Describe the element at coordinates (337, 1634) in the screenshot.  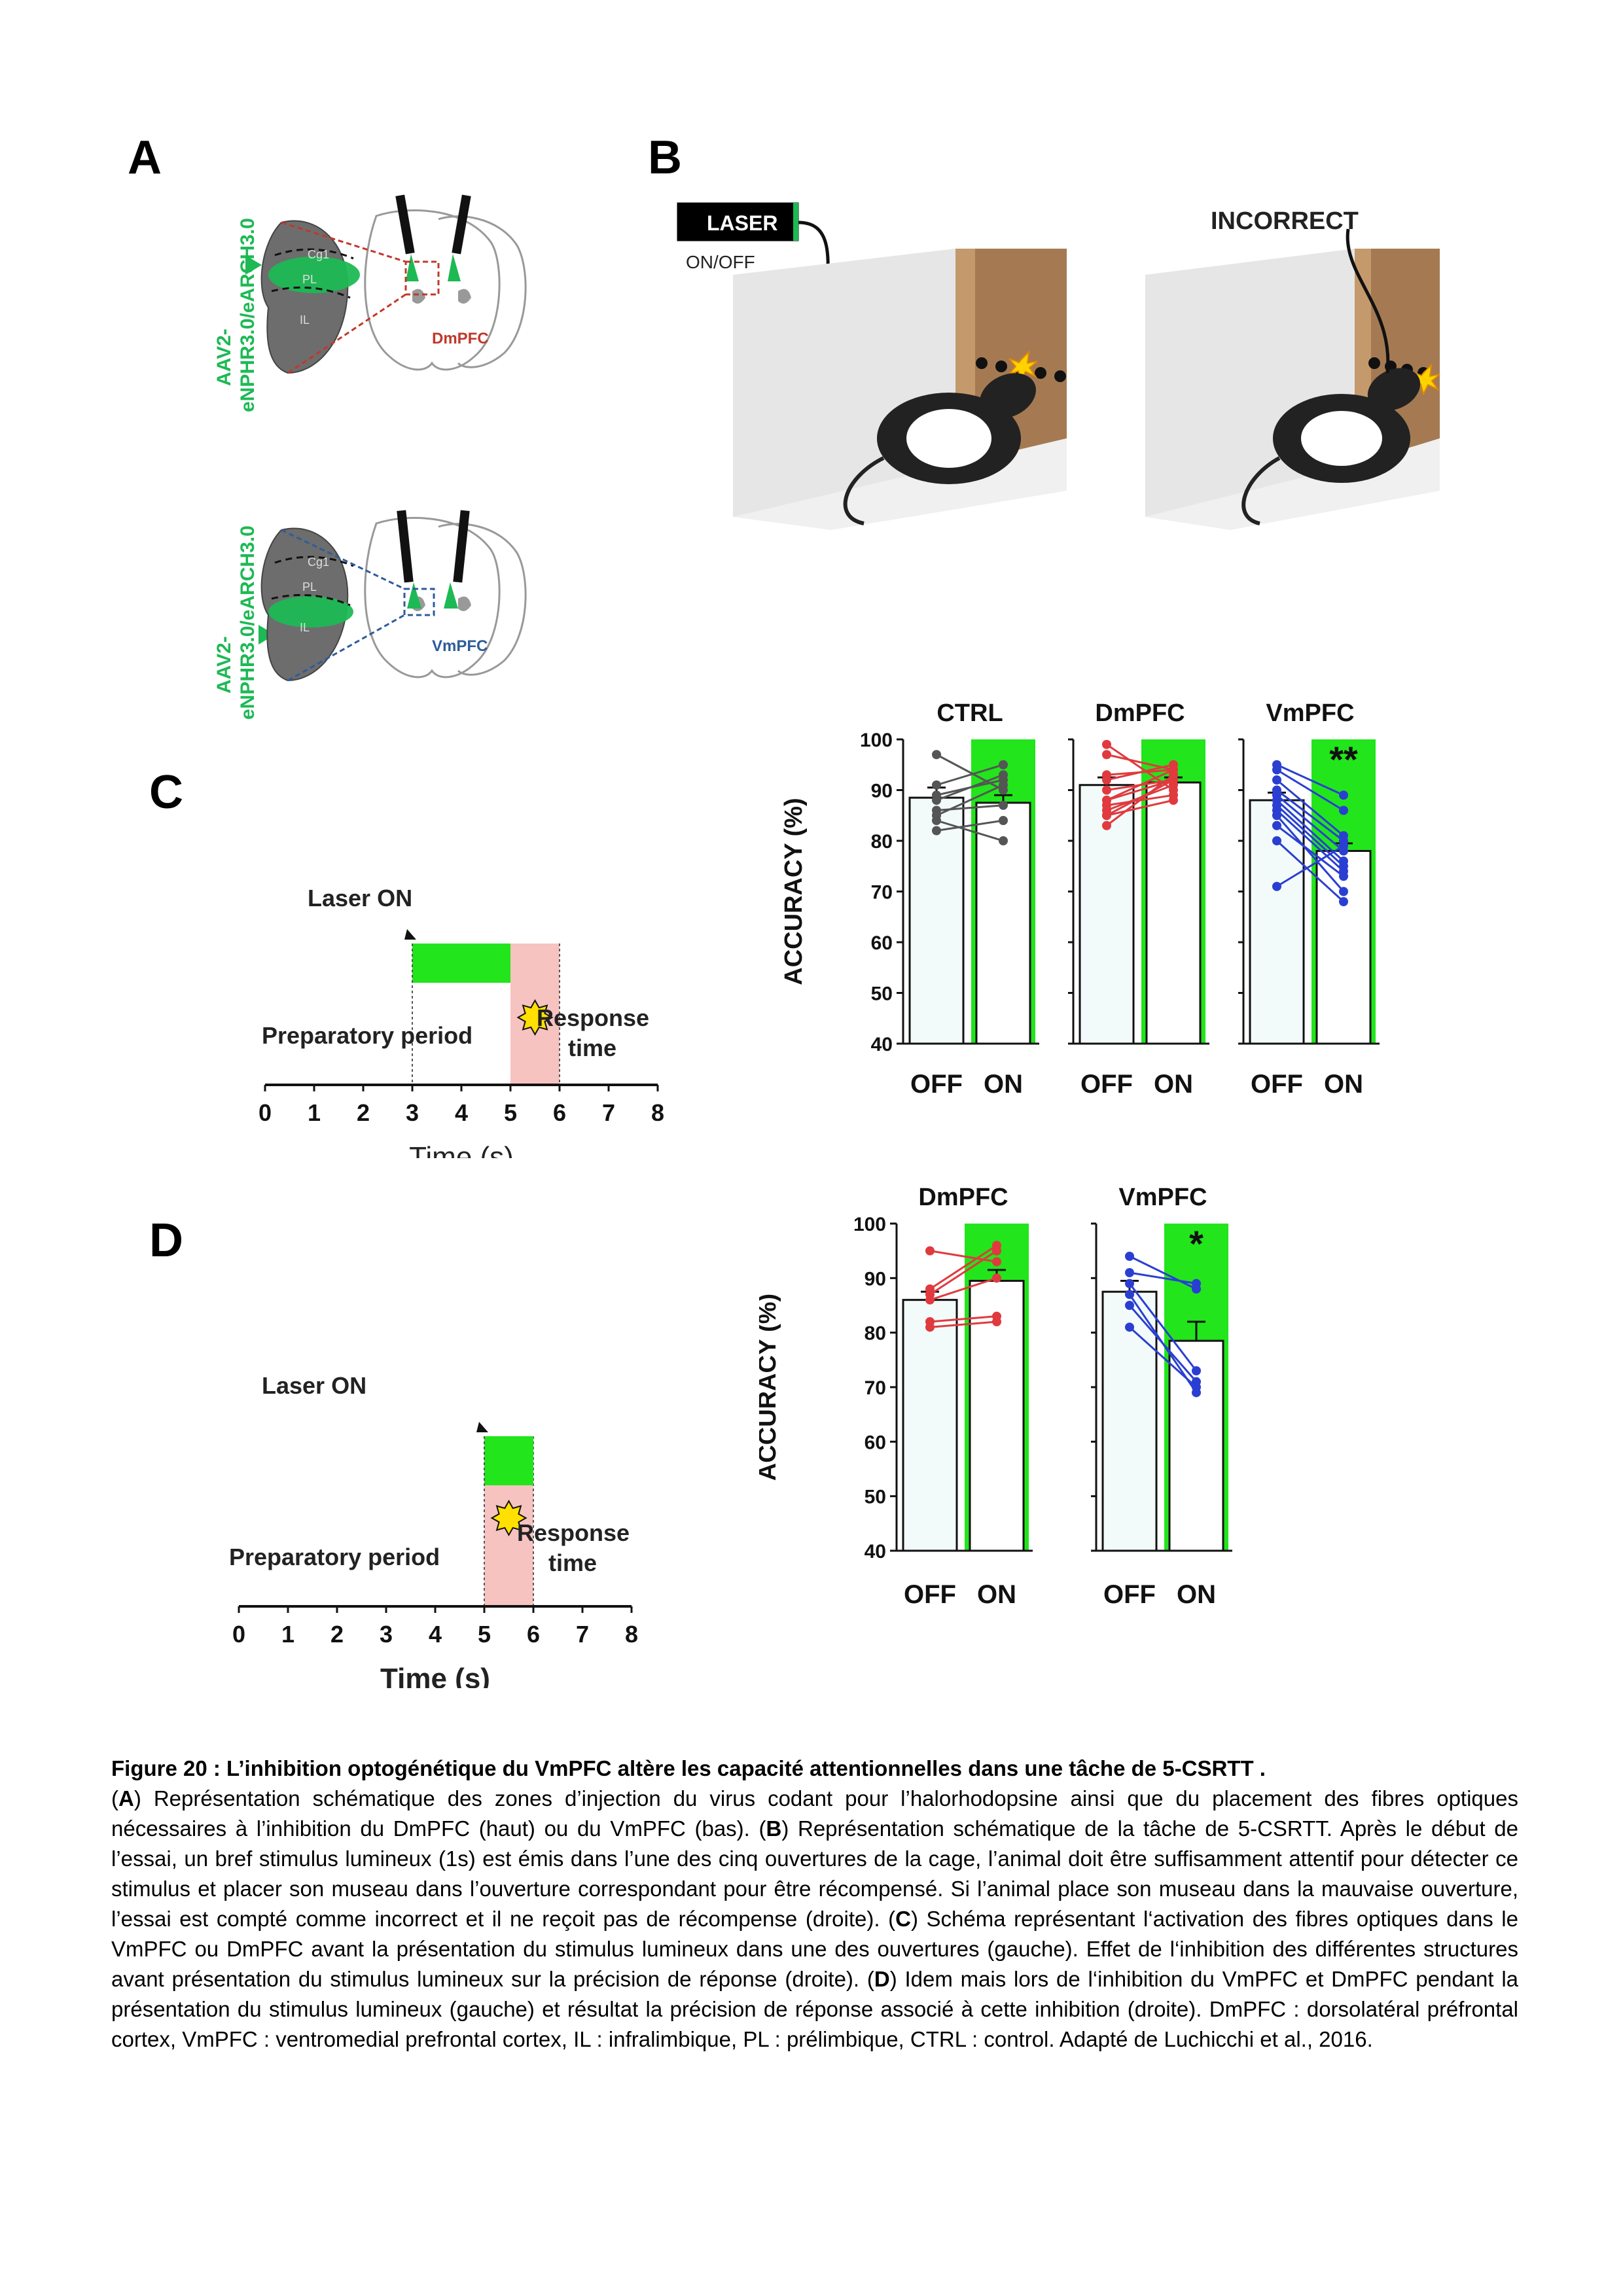
I see `time-tick-label: 2` at that location.